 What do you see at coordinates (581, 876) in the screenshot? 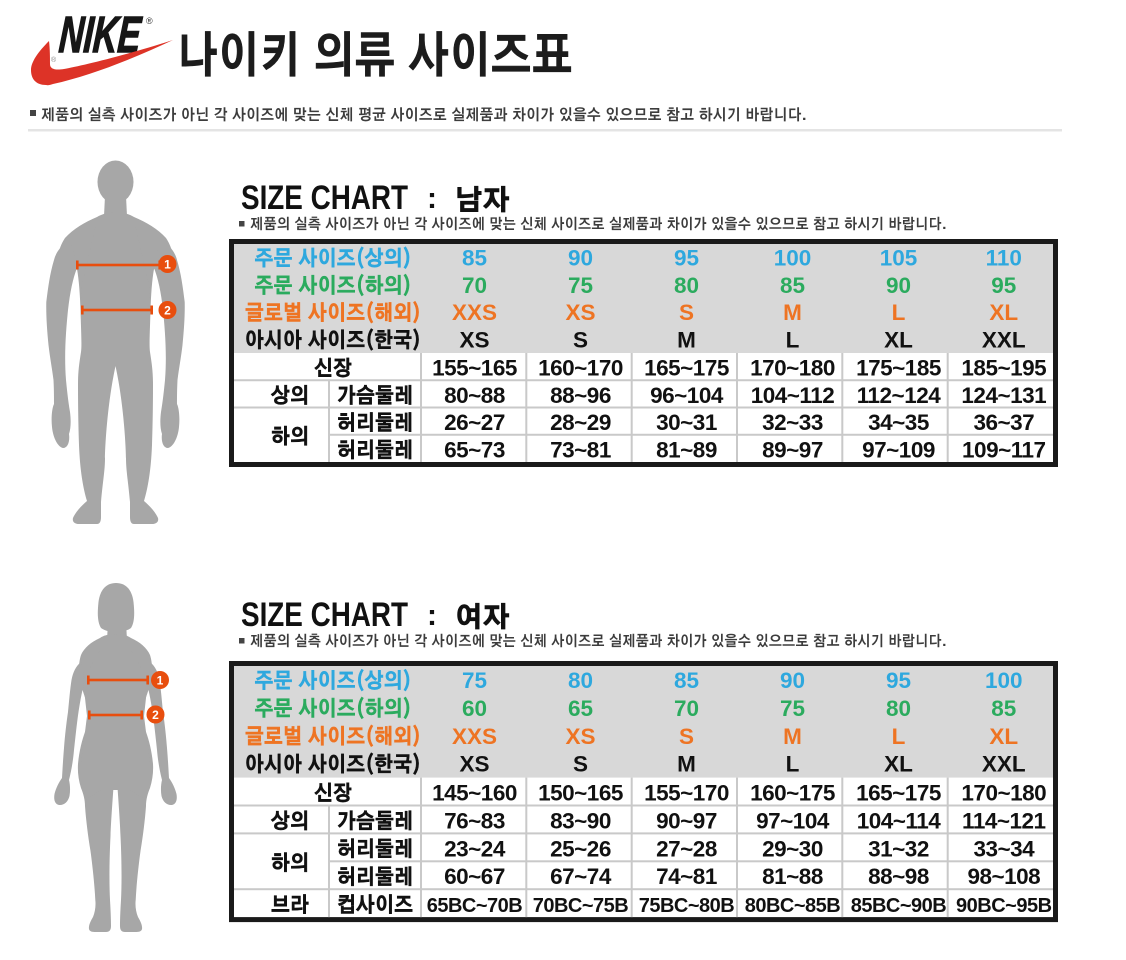
I see `svg-text: 67~74` at bounding box center [581, 876].